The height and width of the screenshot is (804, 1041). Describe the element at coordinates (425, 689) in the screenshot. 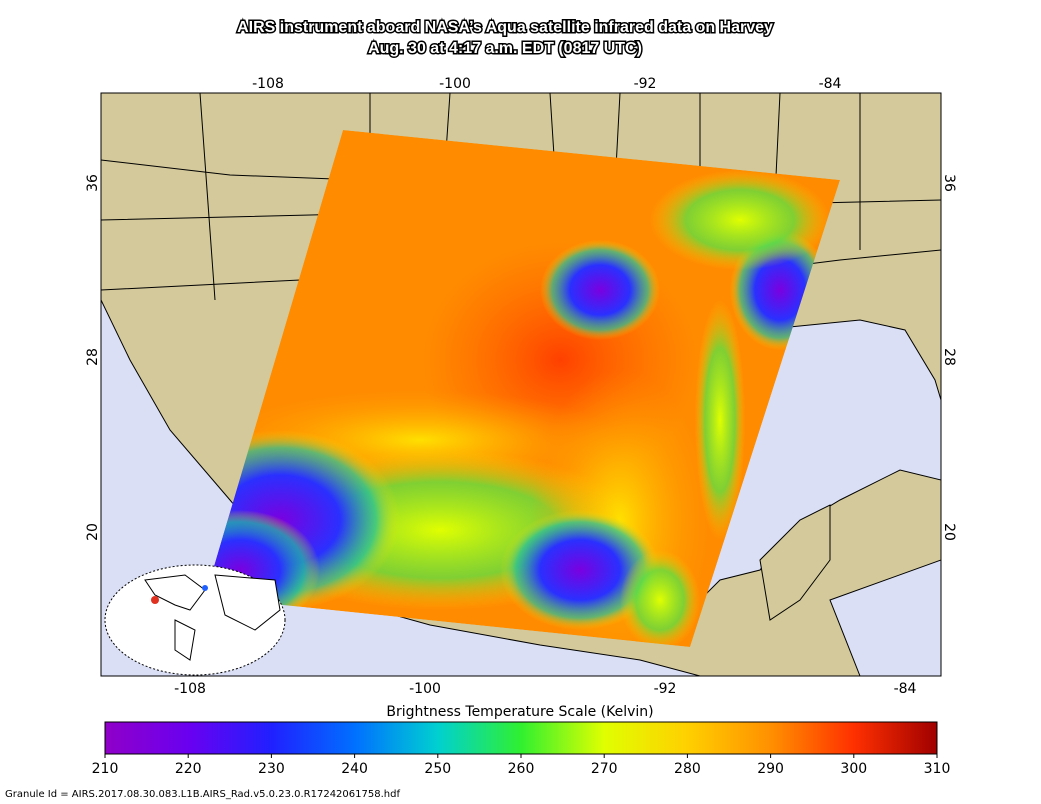

I see `lon-label-bottom: -100` at that location.